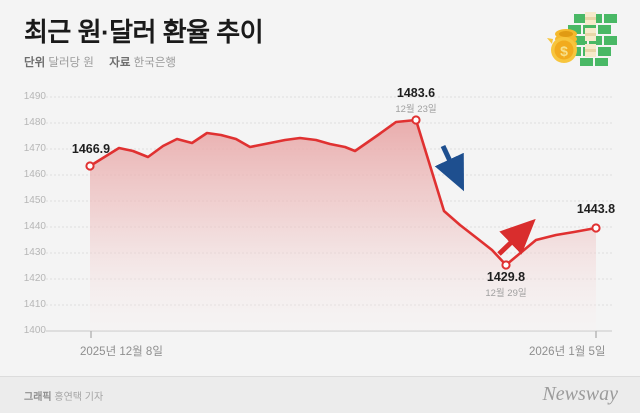 Image resolution: width=640 pixels, height=413 pixels. Describe the element at coordinates (120, 63) in the screenshot. I see `source-key-label: 자료` at that location.